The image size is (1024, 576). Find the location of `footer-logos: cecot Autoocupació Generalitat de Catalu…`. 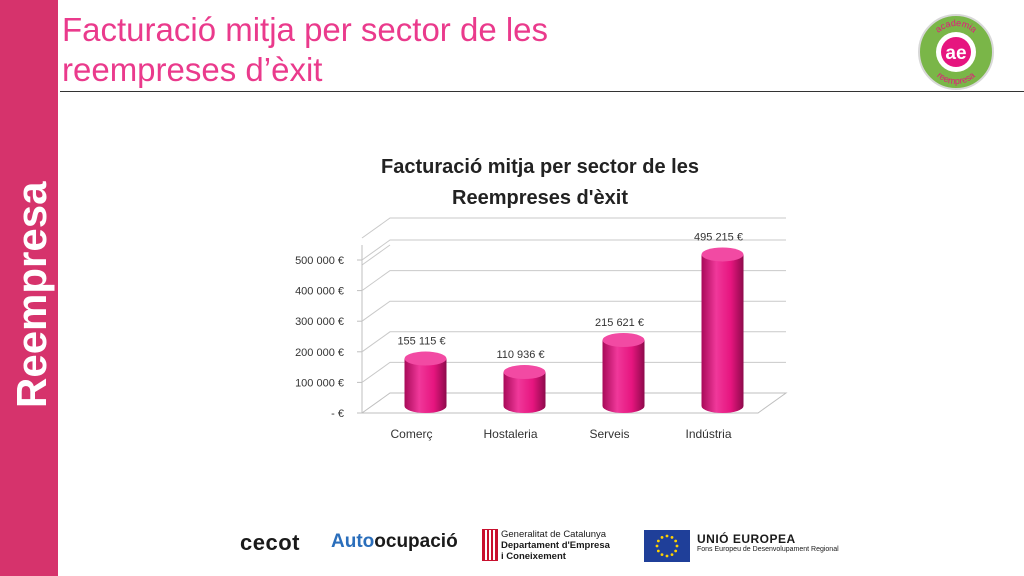

footer-logos: cecot Autoocupació Generalitat de Catalu… is located at coordinates (540, 545).